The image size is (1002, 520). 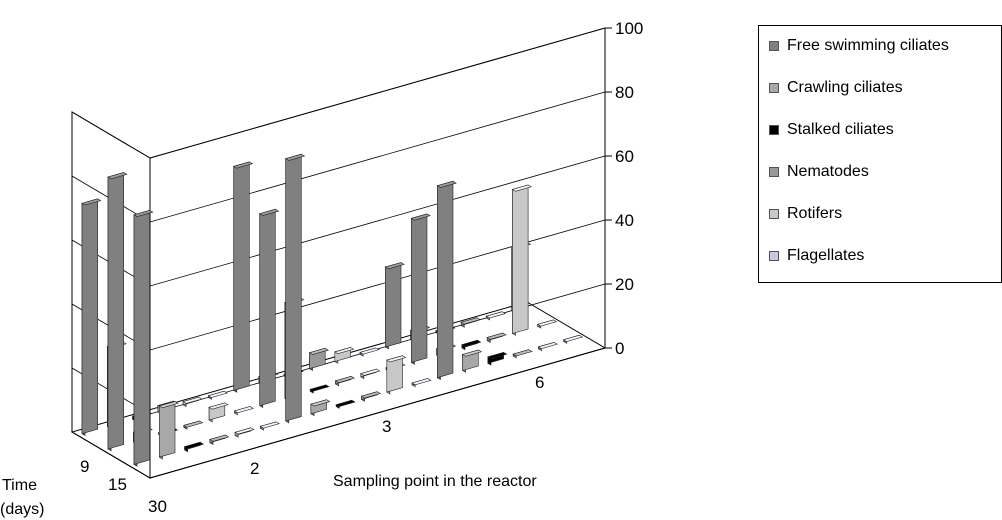 What do you see at coordinates (386, 426) in the screenshot?
I see `x-tick-label: 3` at bounding box center [386, 426].